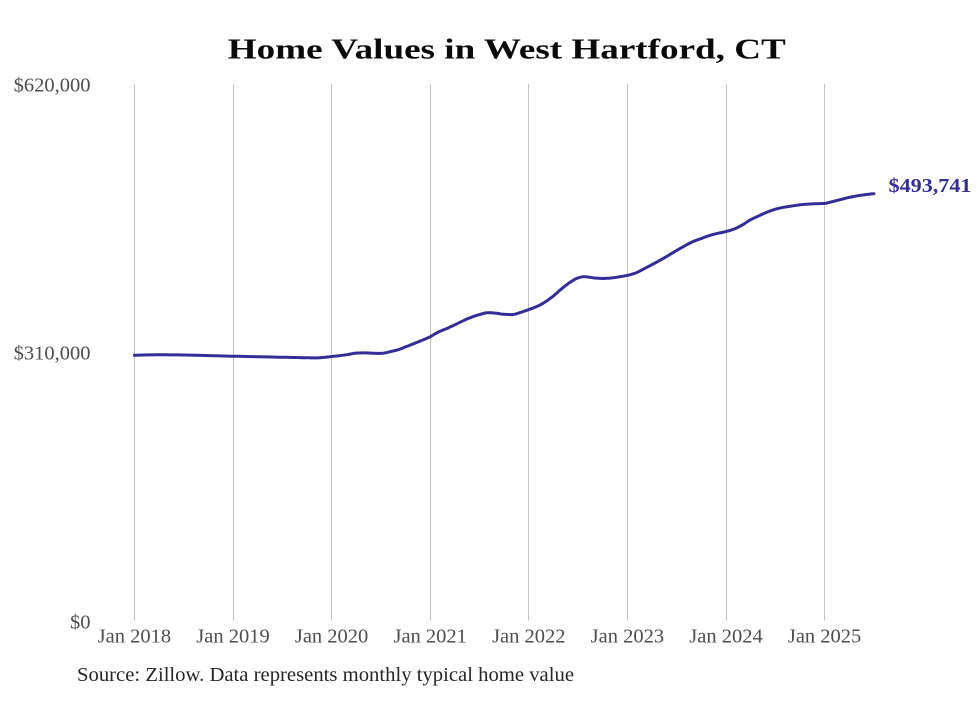  I want to click on svg-text: $493,741, so click(930, 186).